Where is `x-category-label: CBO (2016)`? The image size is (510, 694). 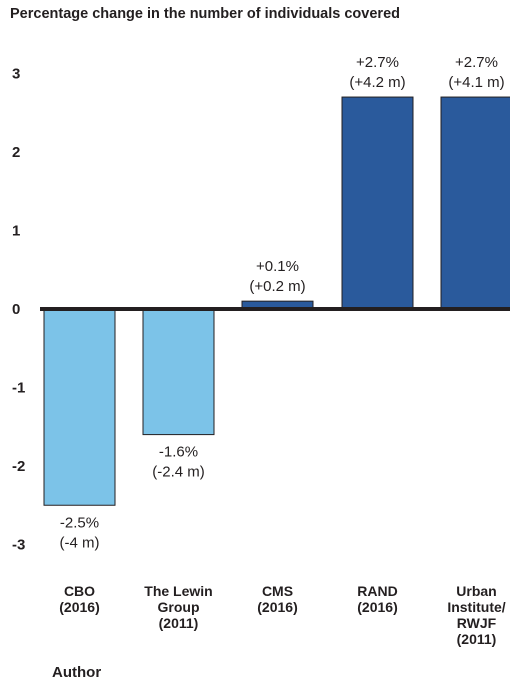
x-category-label: CBO (2016) is located at coordinates (79, 599).